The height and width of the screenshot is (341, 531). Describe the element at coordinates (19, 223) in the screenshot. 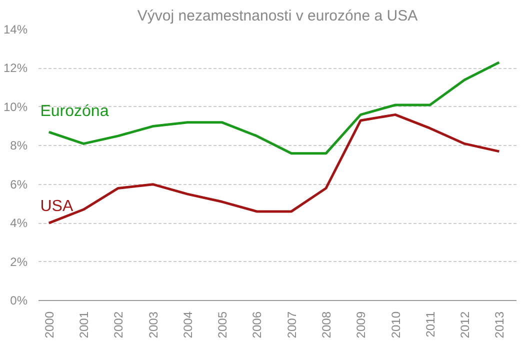

I see `y-tick-label: 4%` at that location.